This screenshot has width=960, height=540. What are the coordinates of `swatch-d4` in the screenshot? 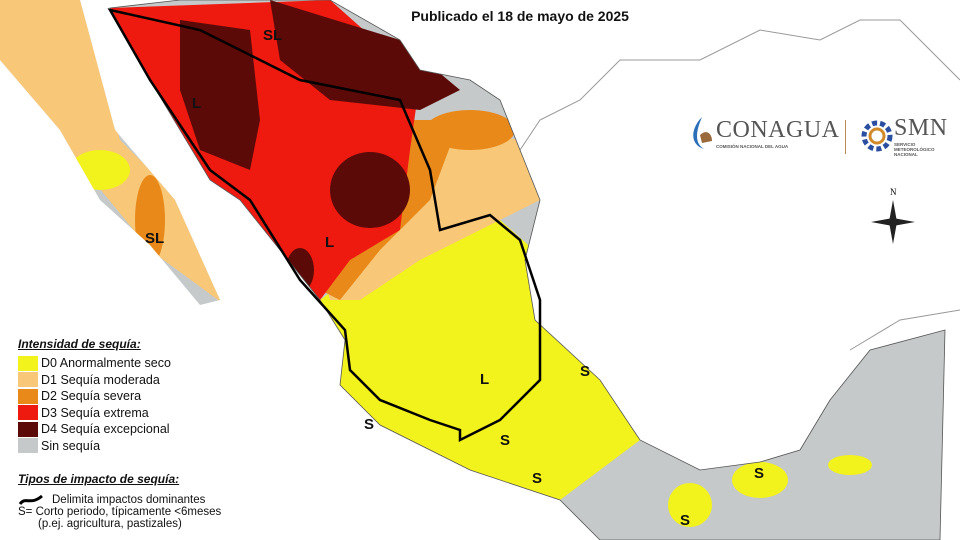 It's located at (28, 429).